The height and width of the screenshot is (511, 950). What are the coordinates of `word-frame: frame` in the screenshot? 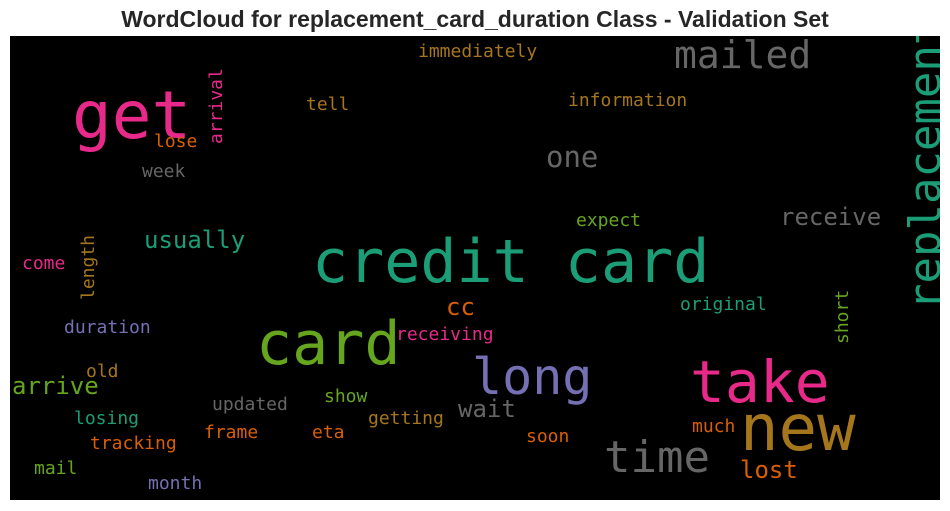 It's located at (231, 432).